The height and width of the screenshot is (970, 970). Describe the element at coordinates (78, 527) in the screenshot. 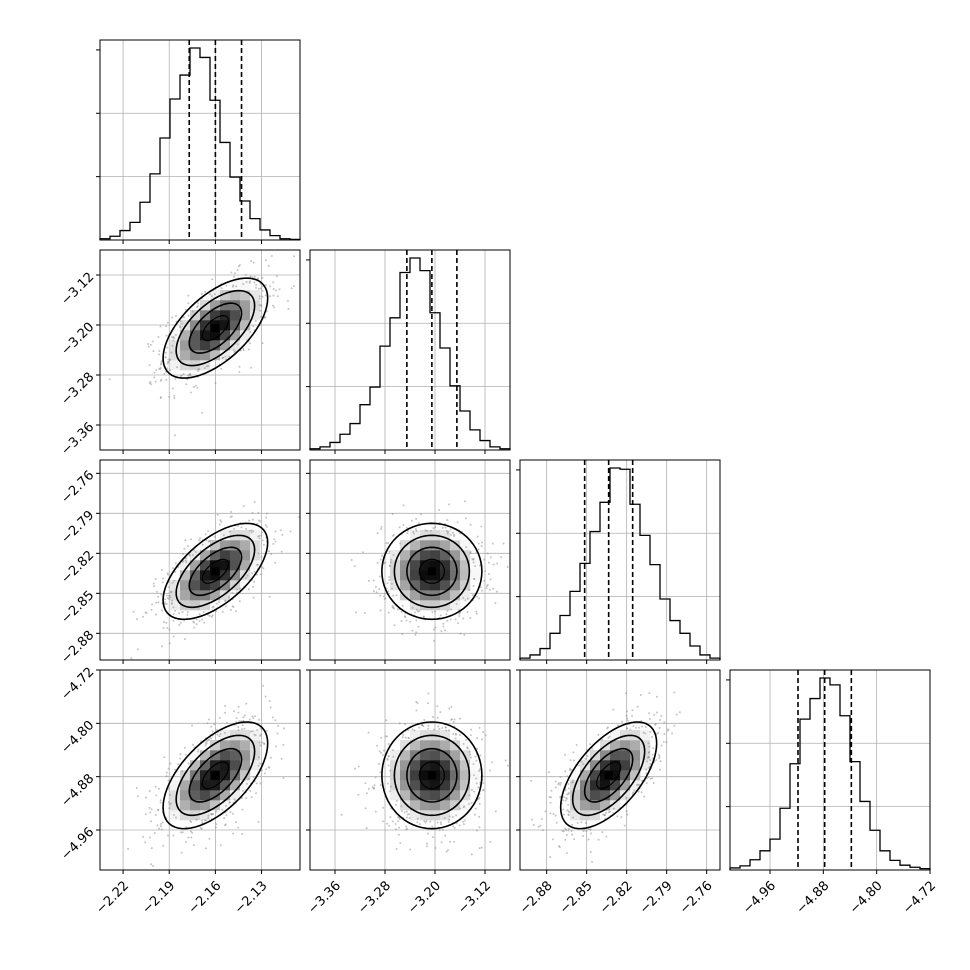

I see `y-tick-label: −2.79` at that location.